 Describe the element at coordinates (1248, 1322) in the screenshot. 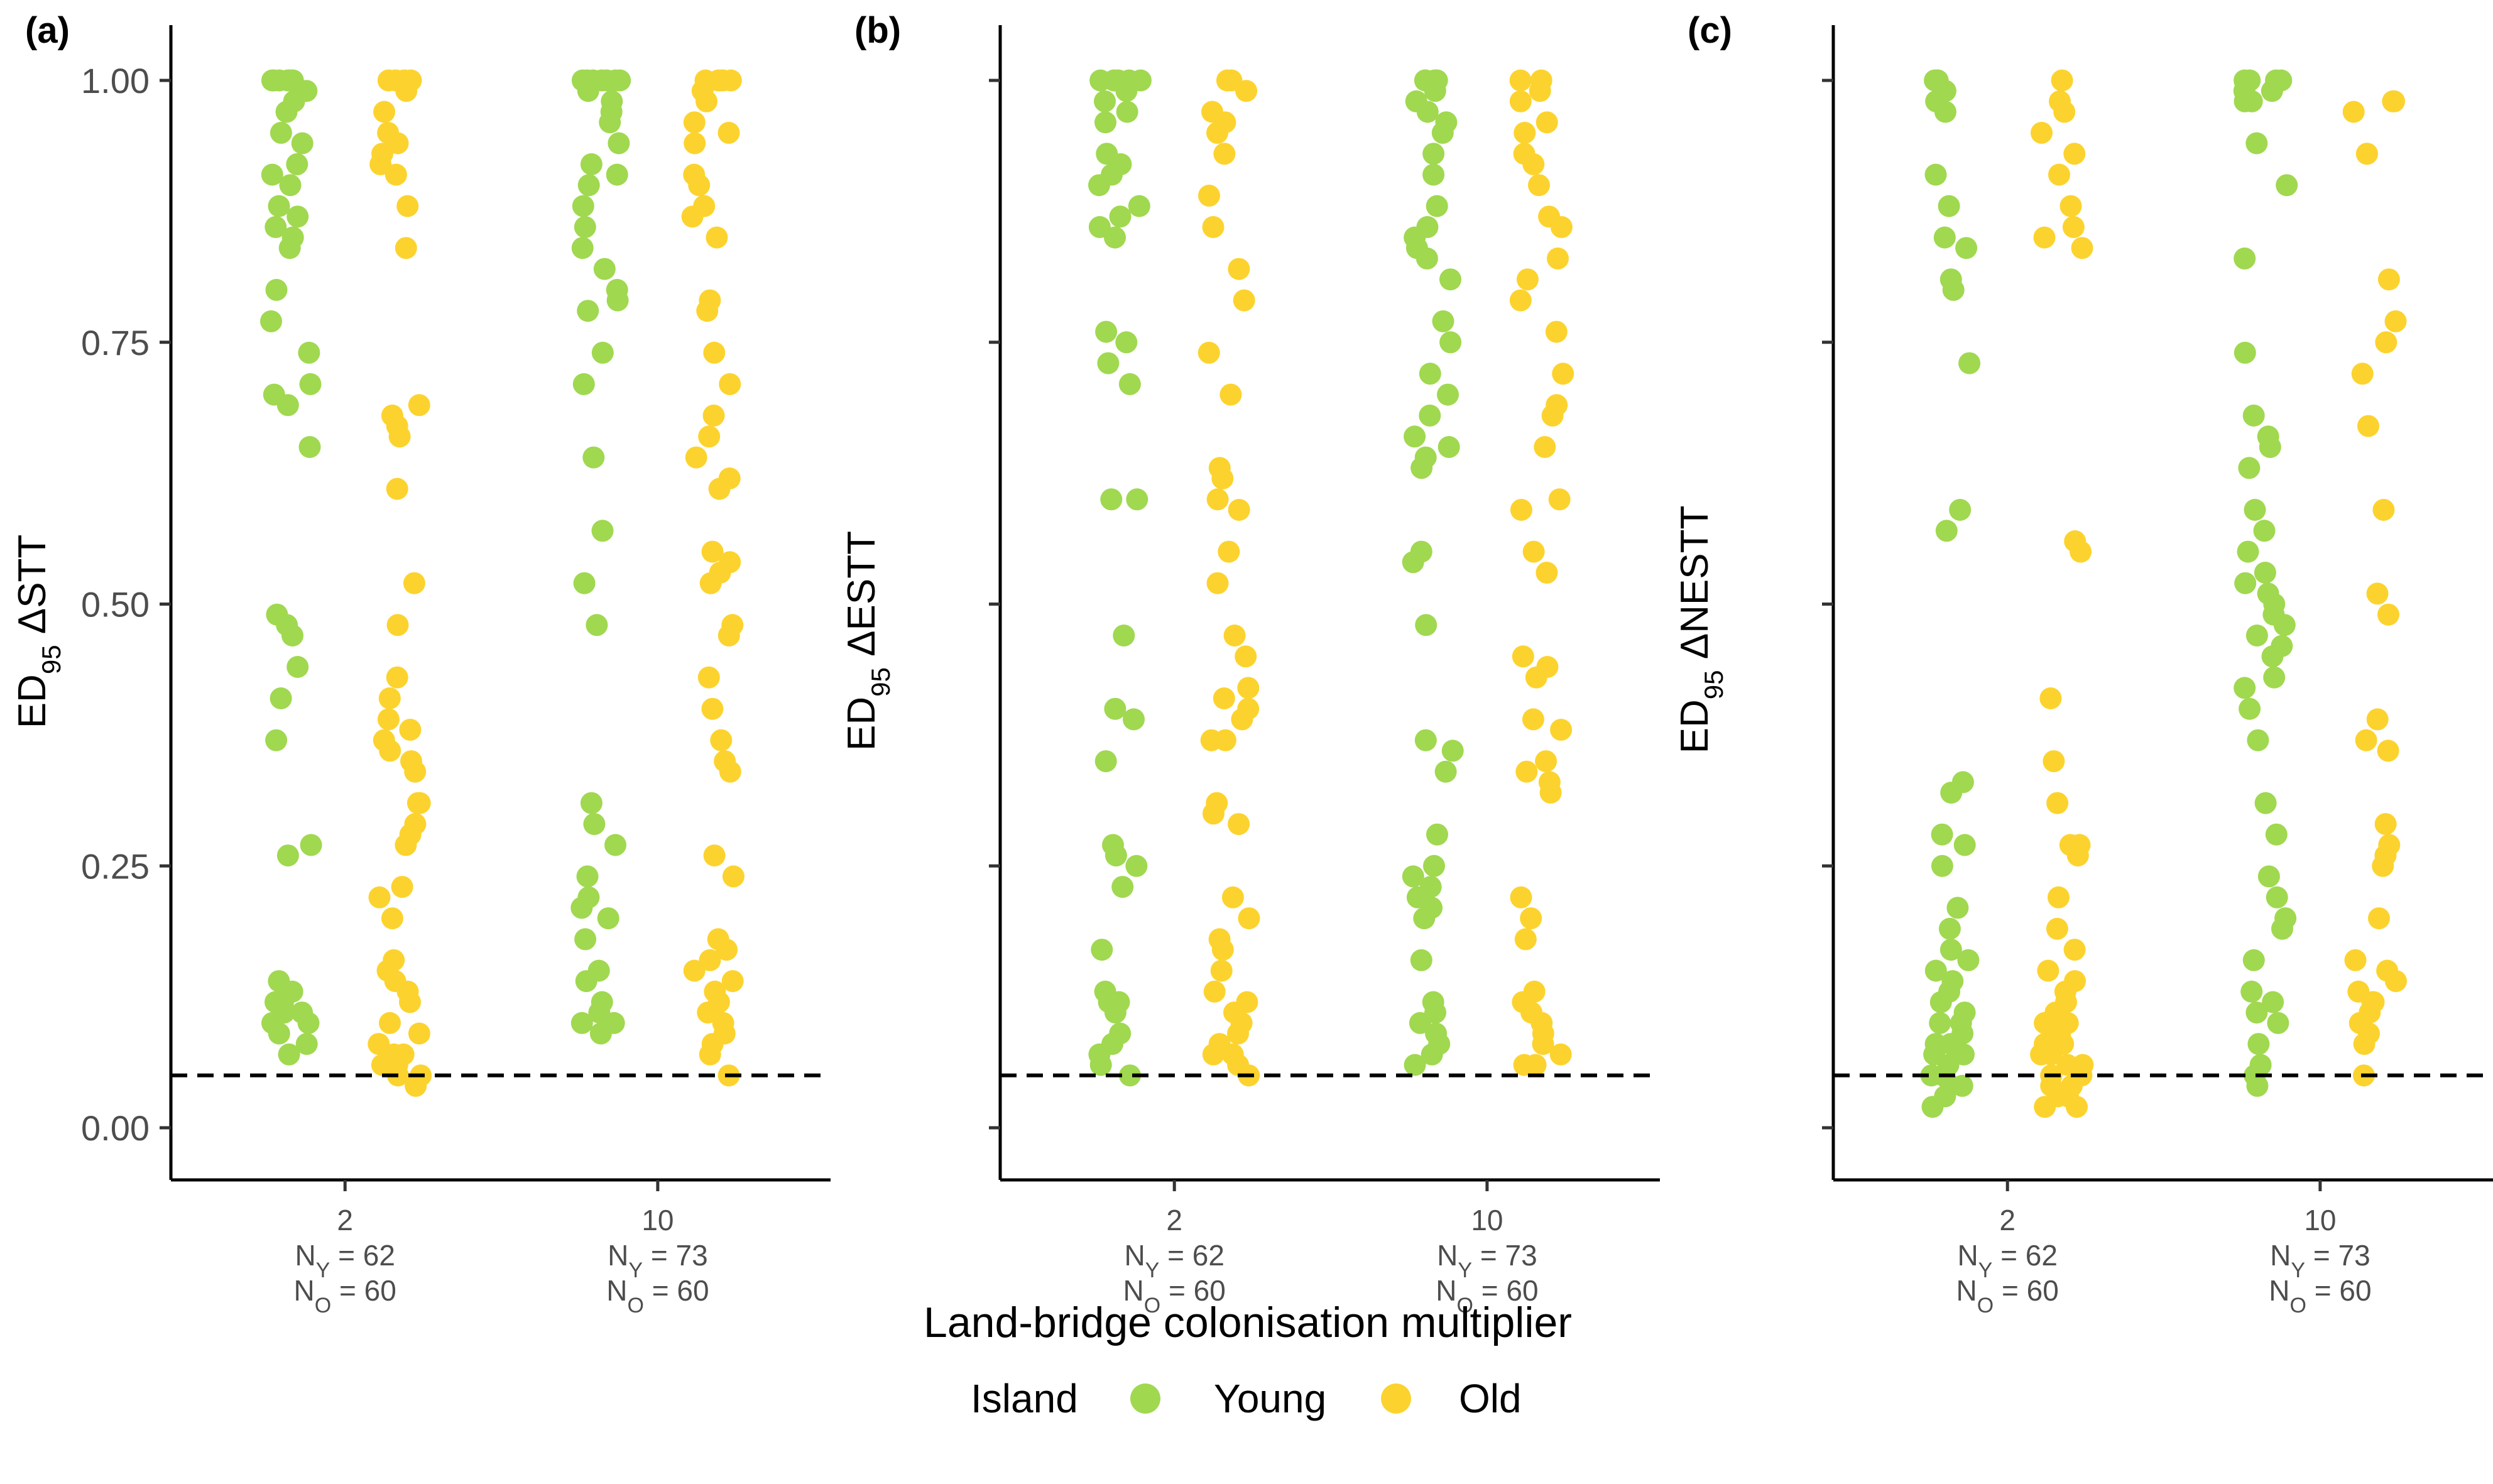

I see `x-axis-title: Land-bridge colonisation multiplier` at that location.